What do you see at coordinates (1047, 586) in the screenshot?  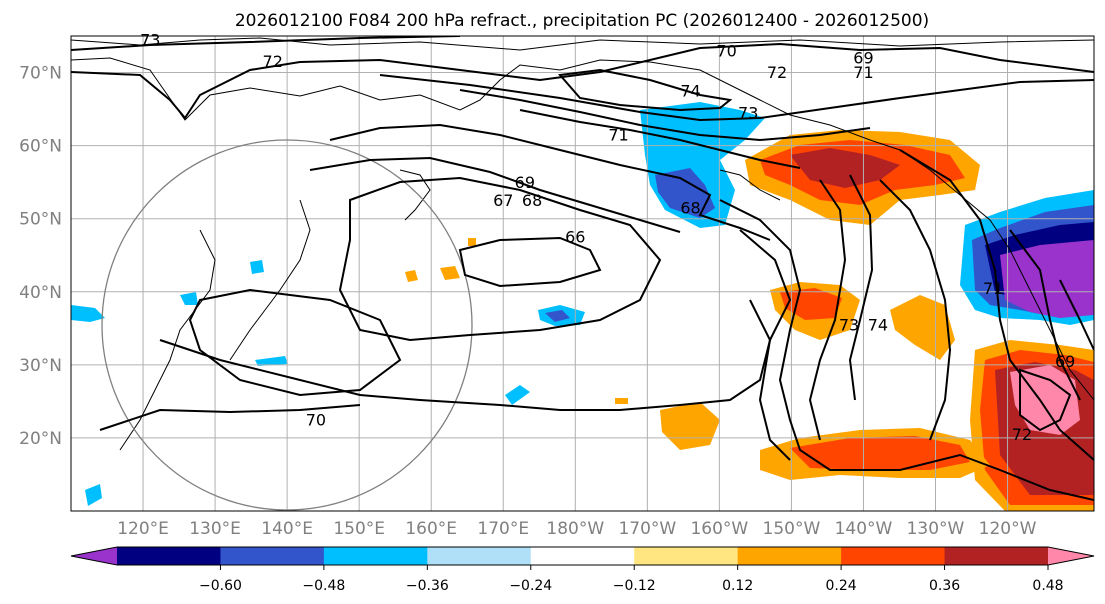 I see `colorbar-tick-label: 0.48` at bounding box center [1047, 586].